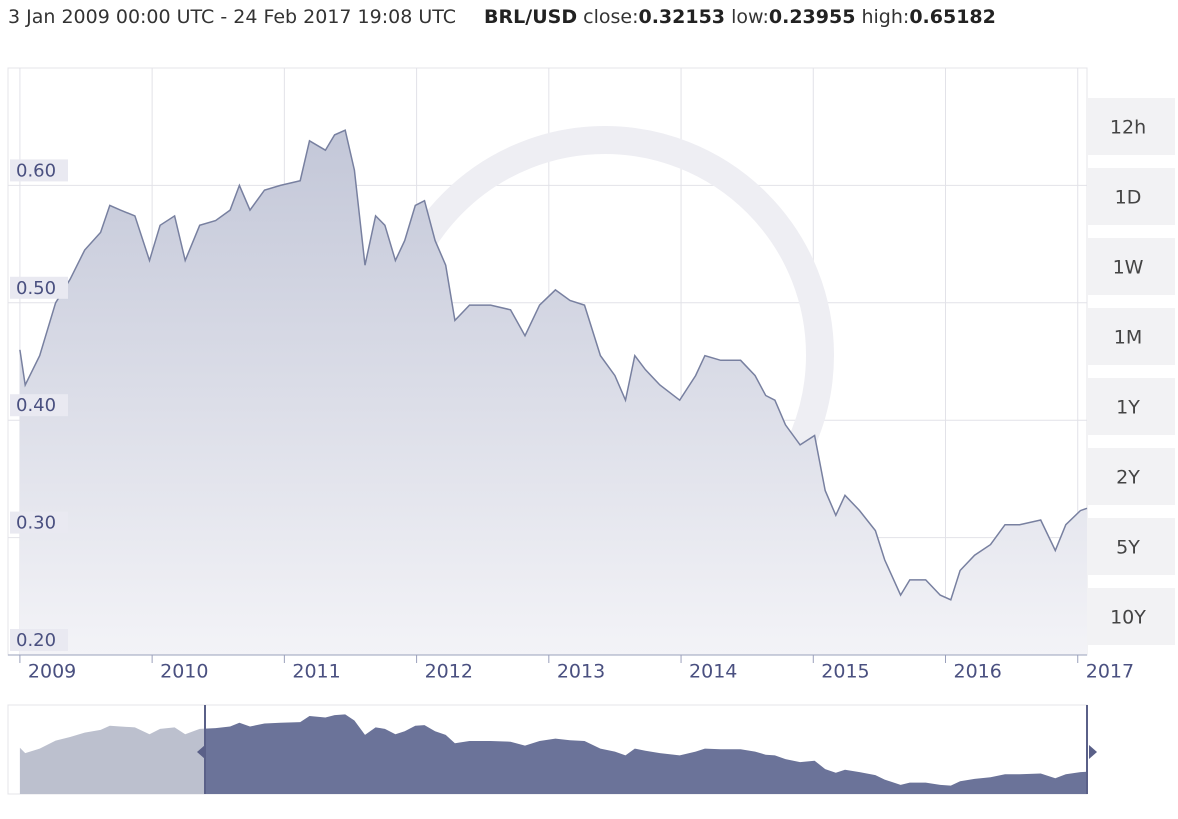 This screenshot has height=819, width=1178. Describe the element at coordinates (1128, 548) in the screenshot. I see `range-button-label: 5Y` at that location.